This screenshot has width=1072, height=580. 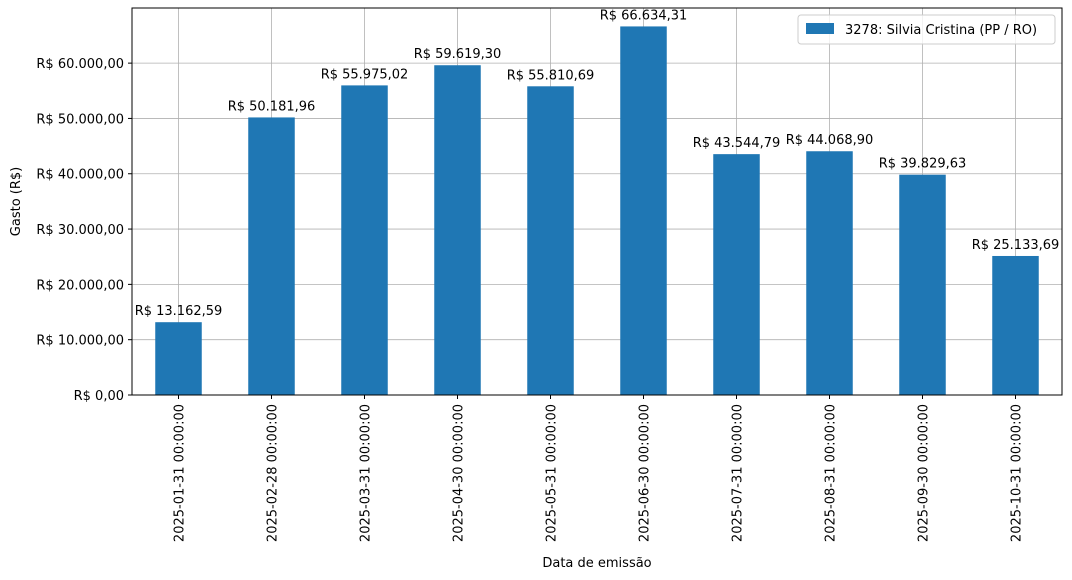 I want to click on y-tick-label: R$ 20.000,00, so click(x=80, y=285).